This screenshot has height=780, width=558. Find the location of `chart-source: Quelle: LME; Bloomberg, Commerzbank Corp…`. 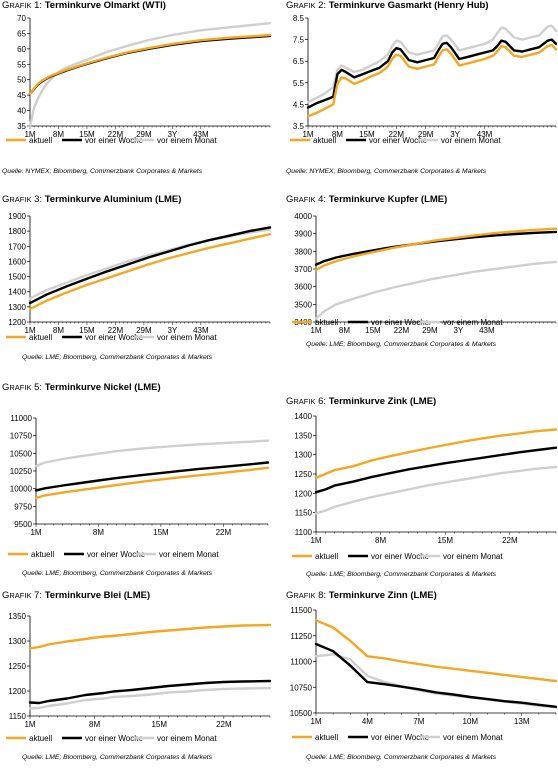

chart-source: Quelle: LME; Bloomberg, Commerzbank Corp… is located at coordinates (401, 574).